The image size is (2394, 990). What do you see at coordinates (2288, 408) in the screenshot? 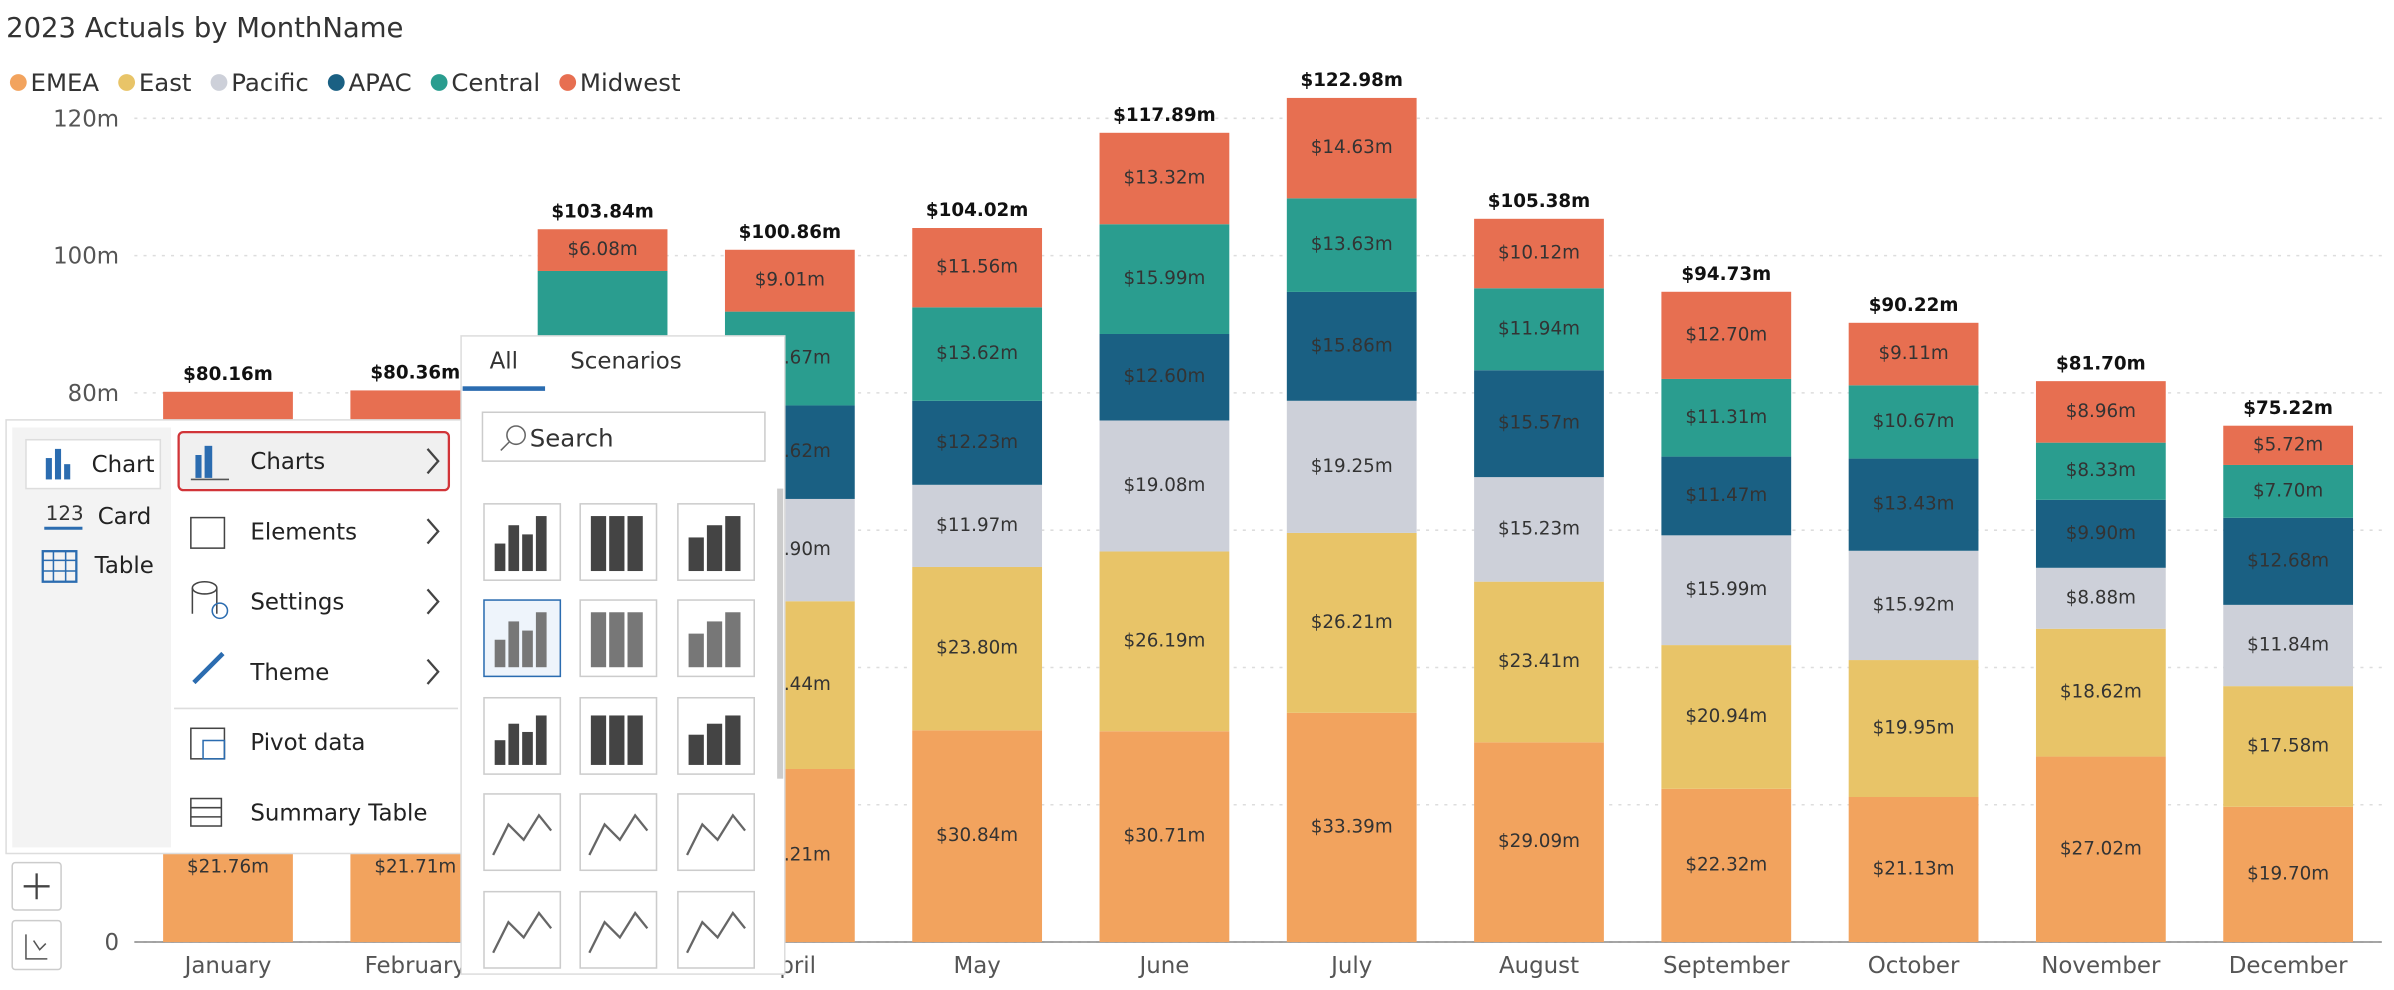
I see `total-label: $75.22m` at bounding box center [2288, 408].